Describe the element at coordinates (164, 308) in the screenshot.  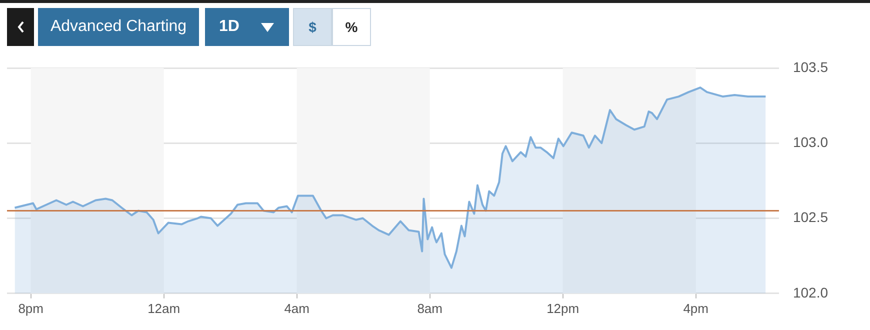
I see `x-tick-label: 12am` at that location.